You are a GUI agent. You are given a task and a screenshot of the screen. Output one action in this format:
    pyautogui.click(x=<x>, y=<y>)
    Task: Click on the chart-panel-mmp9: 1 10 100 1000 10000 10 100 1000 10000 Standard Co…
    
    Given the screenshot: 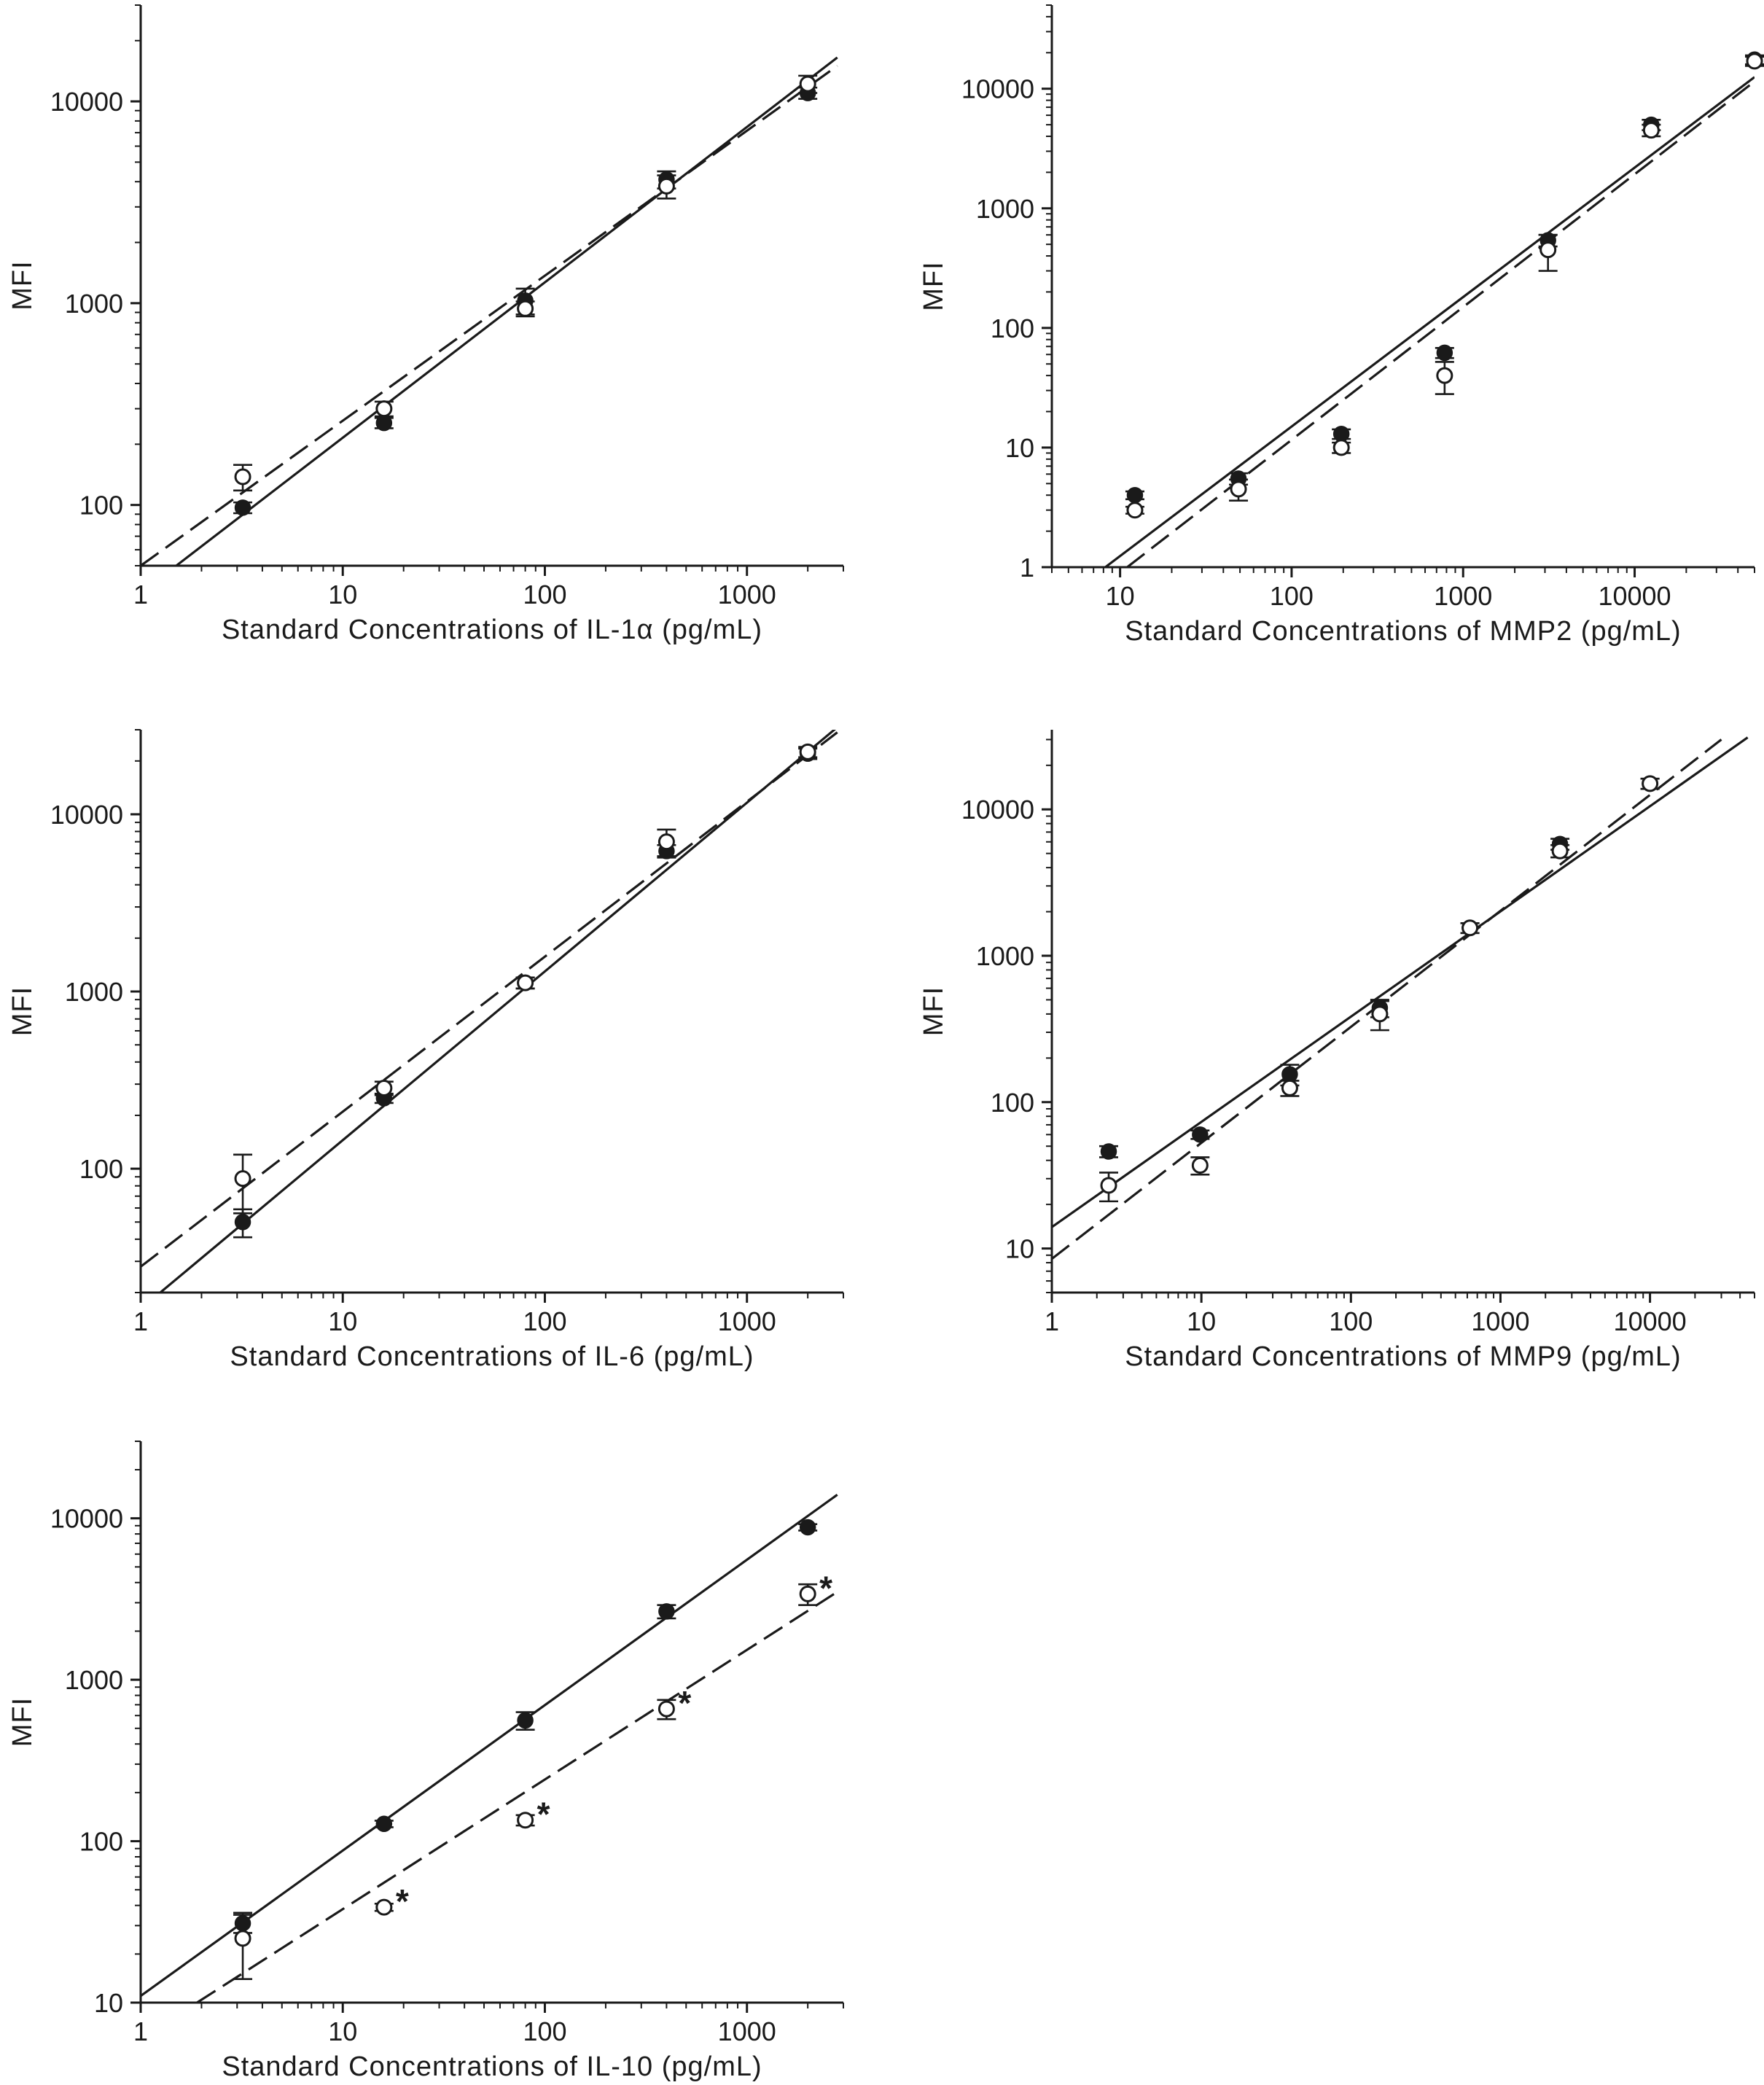 What is the action you would take?
    pyautogui.click(x=1336, y=1051)
    